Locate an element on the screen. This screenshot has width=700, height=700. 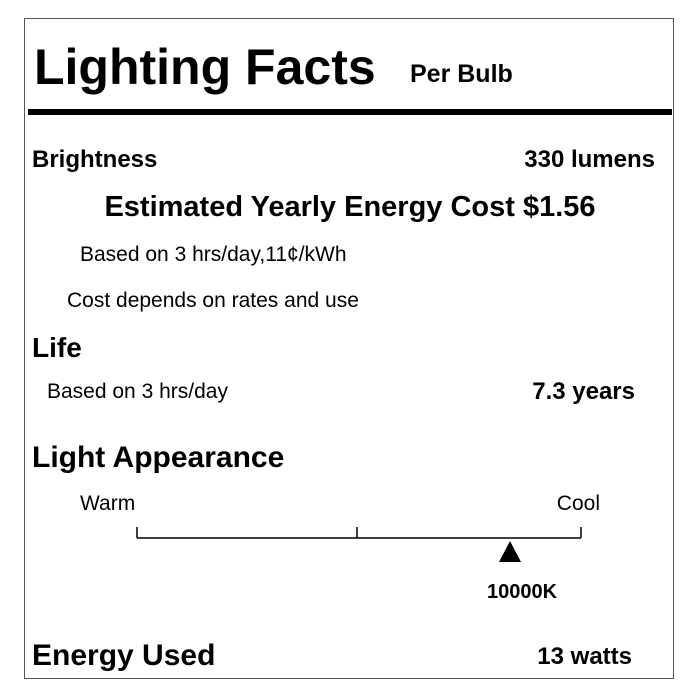
brightness-value: 330 lumens is located at coordinates (589, 159).